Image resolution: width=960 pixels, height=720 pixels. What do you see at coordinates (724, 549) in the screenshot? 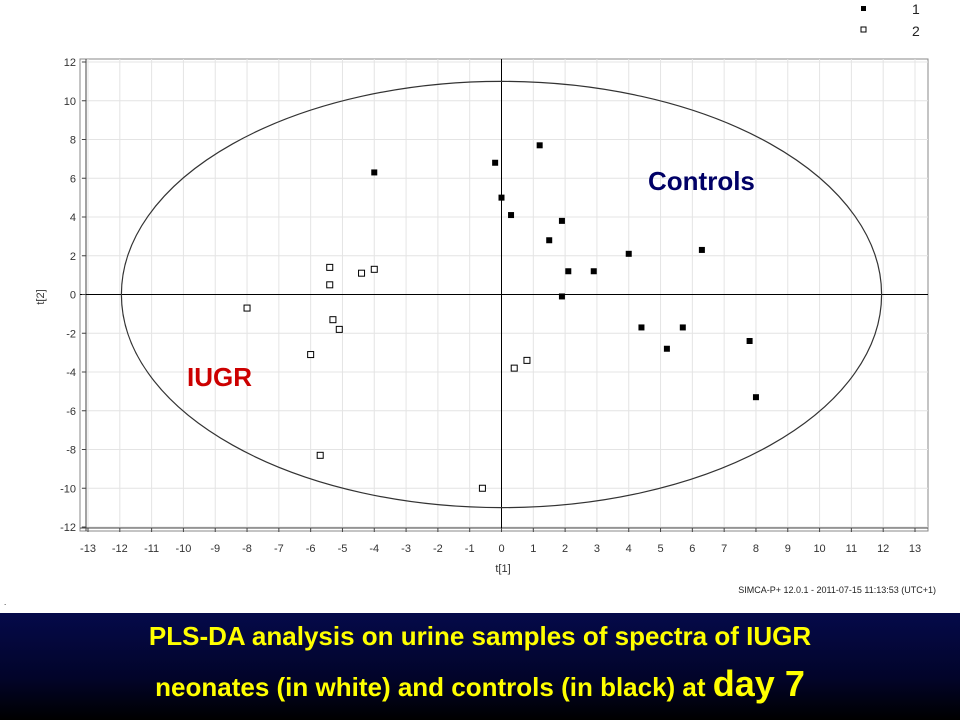
I see `x-tick-label: 7` at bounding box center [724, 549].